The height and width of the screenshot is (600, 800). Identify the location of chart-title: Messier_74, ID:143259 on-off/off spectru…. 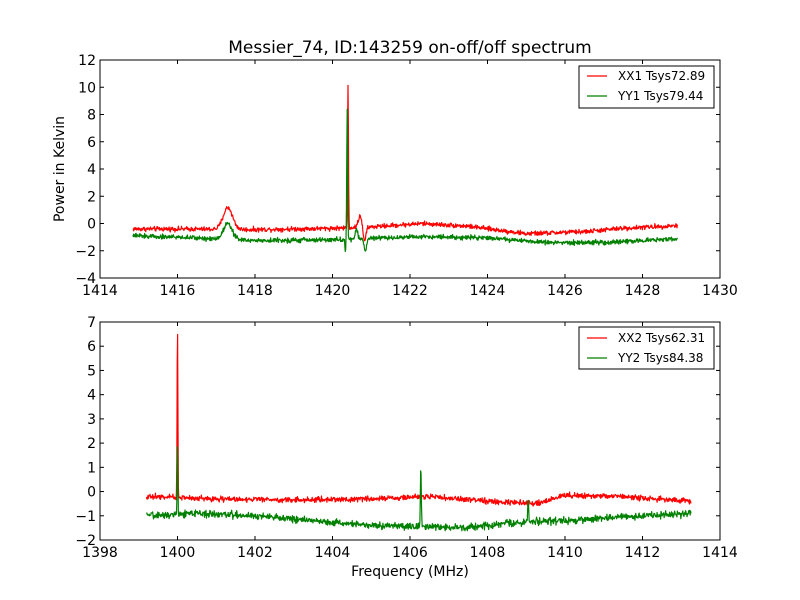
(410, 48).